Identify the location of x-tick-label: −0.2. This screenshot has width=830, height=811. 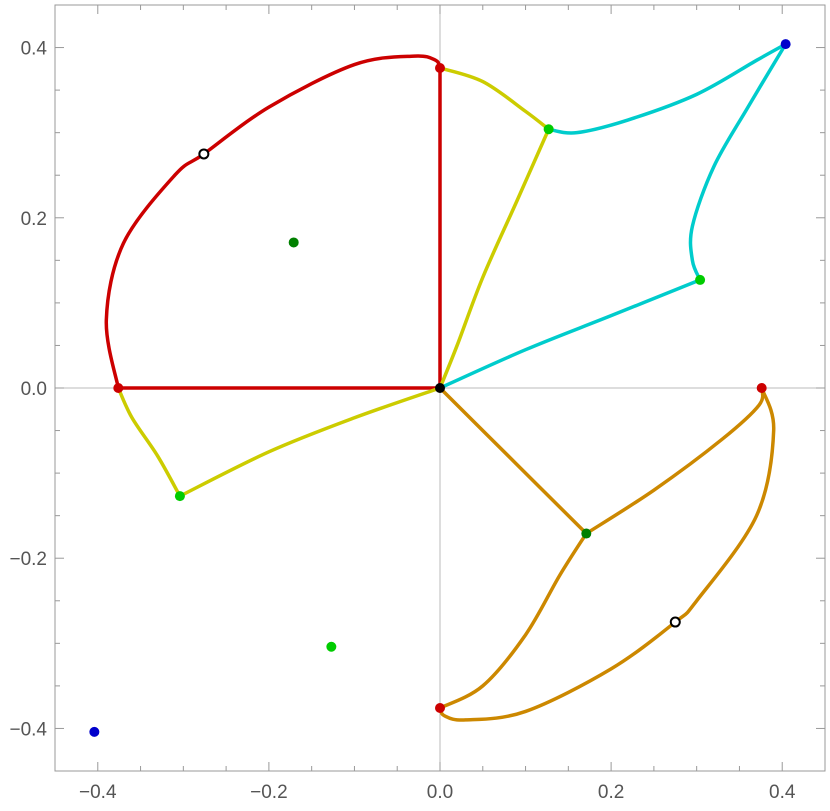
(269, 792).